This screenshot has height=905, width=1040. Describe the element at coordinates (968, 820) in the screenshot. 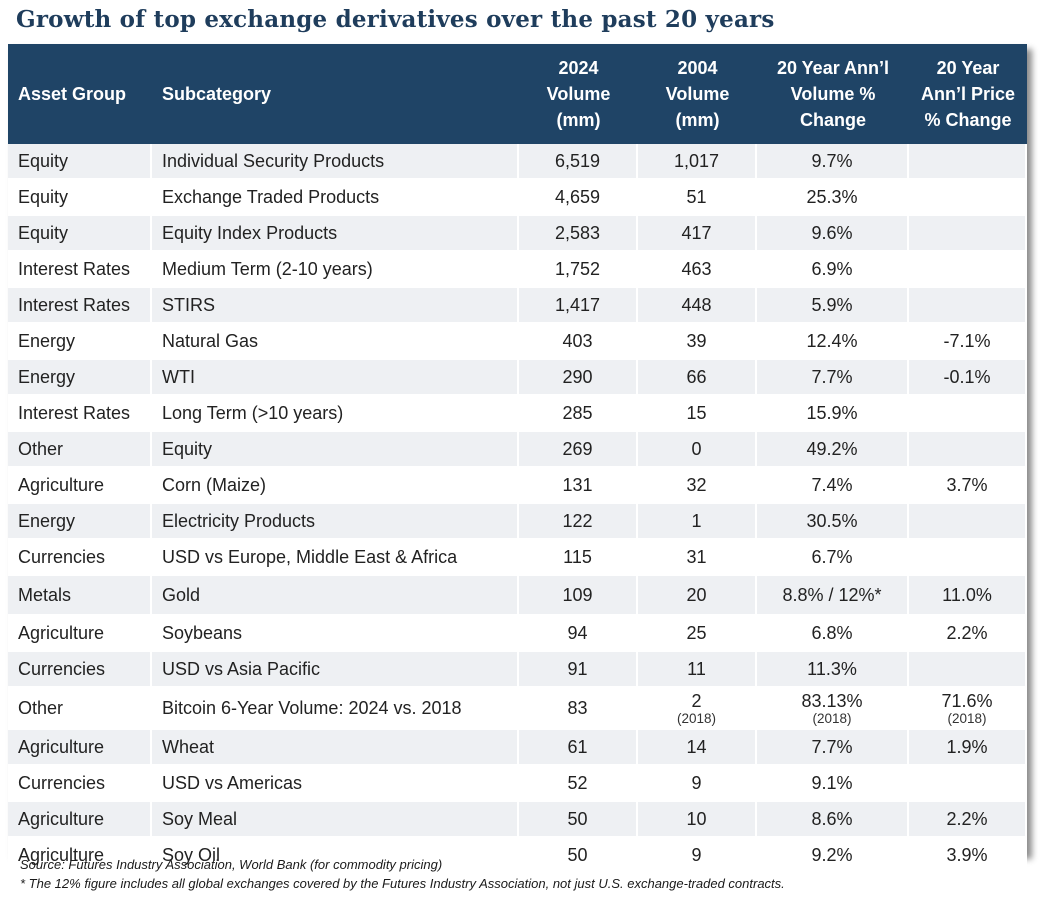

I see `cell-price-change: 2.2%` at that location.